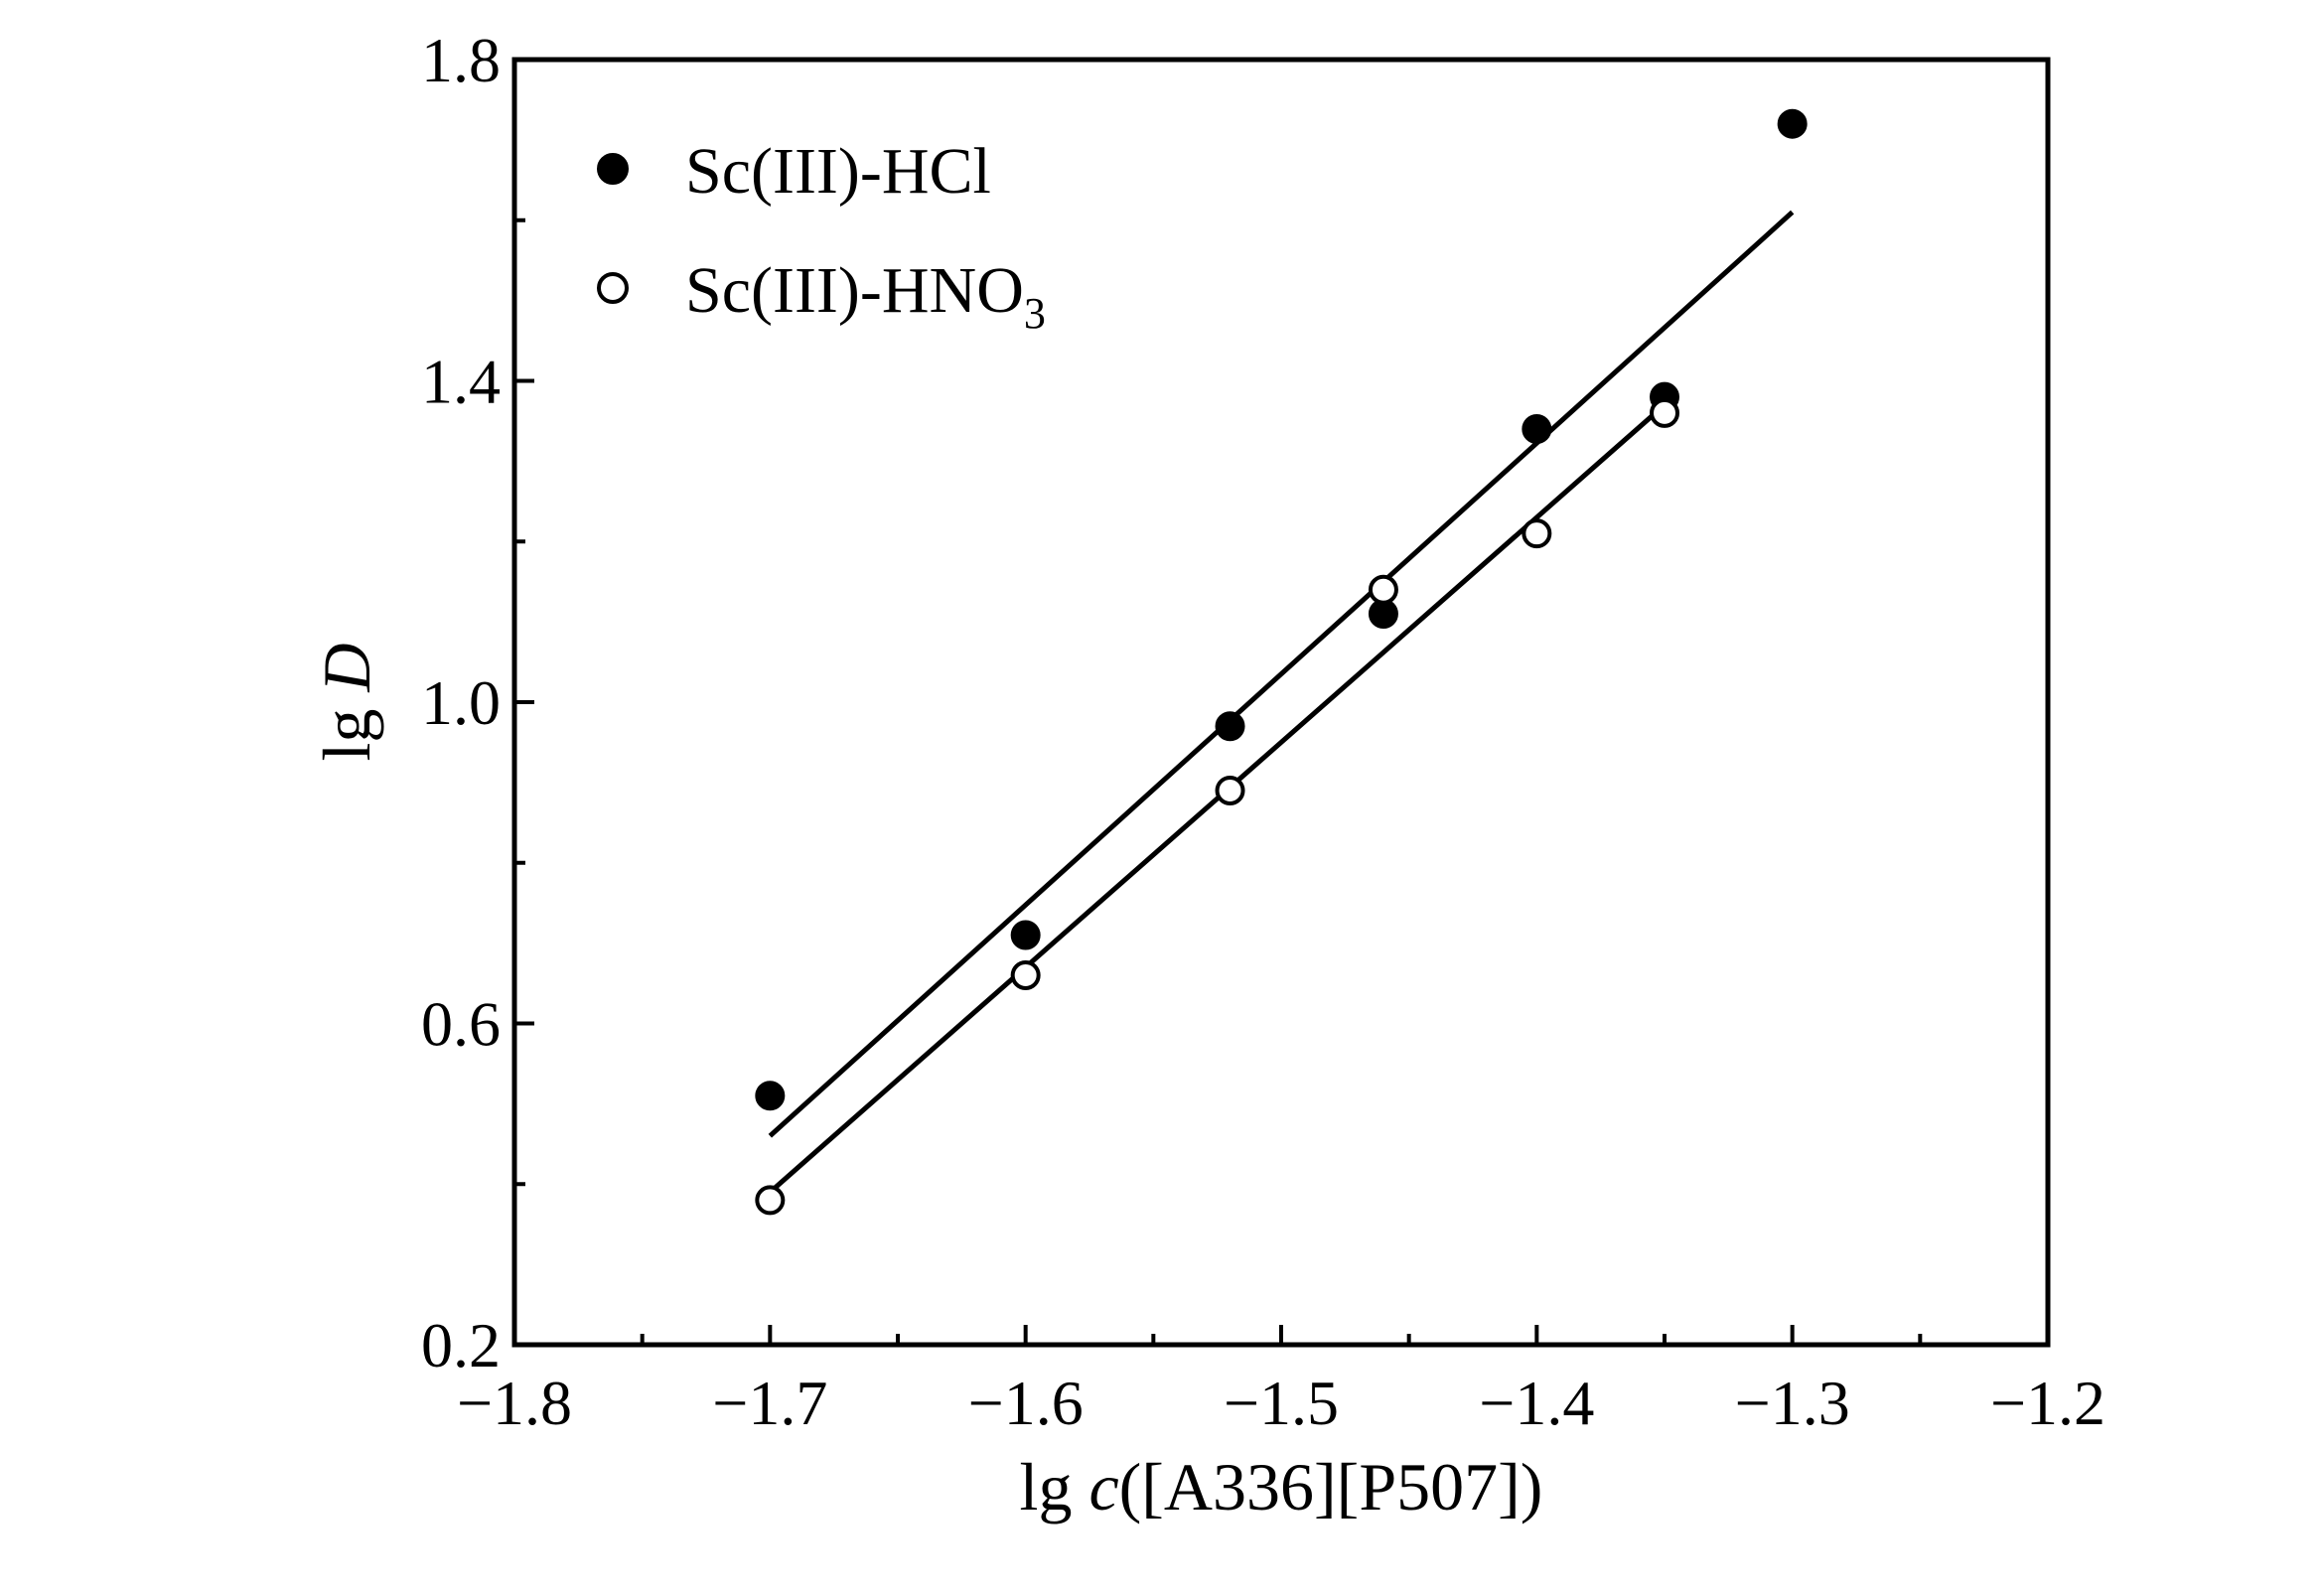 This screenshot has height=1596, width=2321. Describe the element at coordinates (346, 702) in the screenshot. I see `y-axis-title: lg D` at that location.